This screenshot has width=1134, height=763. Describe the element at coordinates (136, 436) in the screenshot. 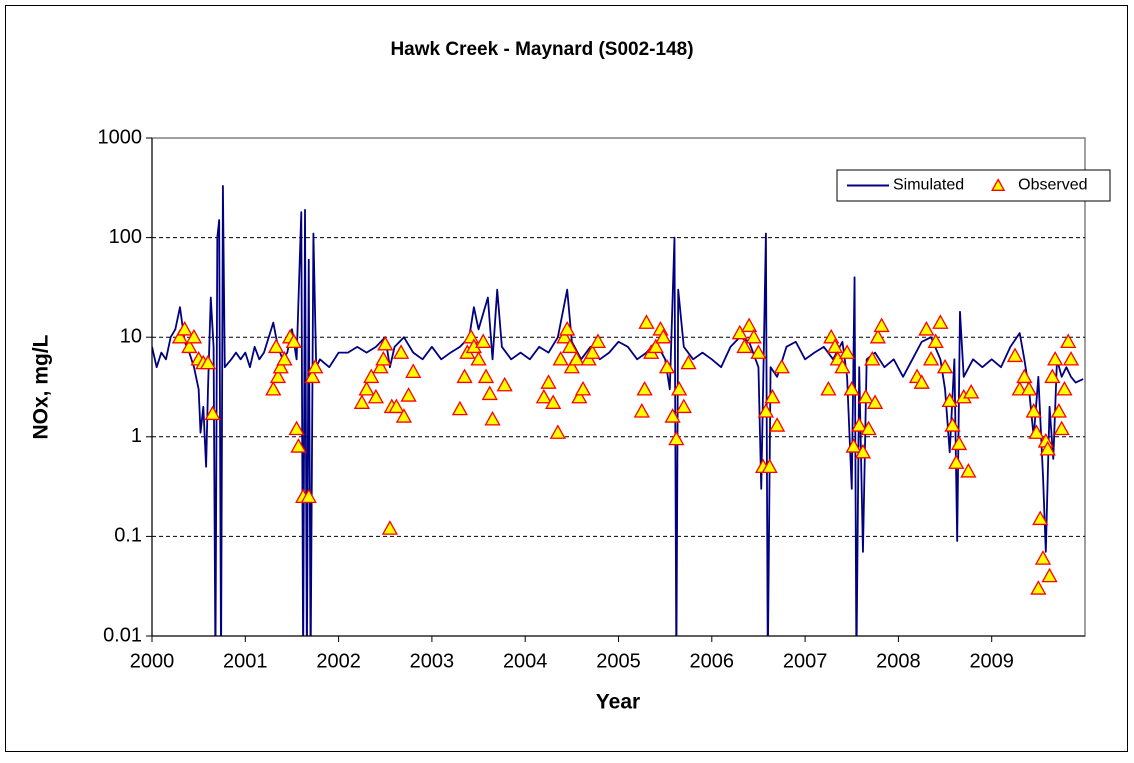

I see `y-tick-label: 1` at that location.